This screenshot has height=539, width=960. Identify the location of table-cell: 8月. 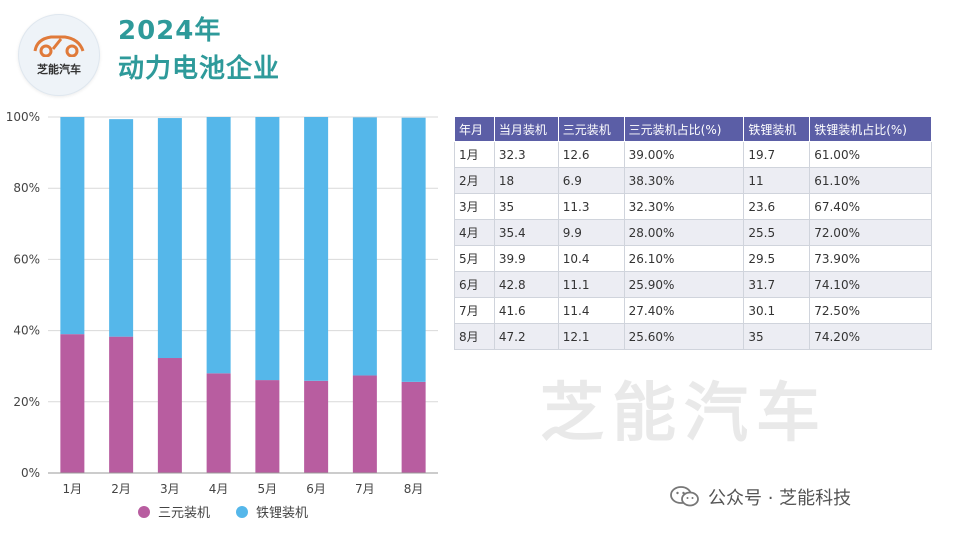
(474, 336).